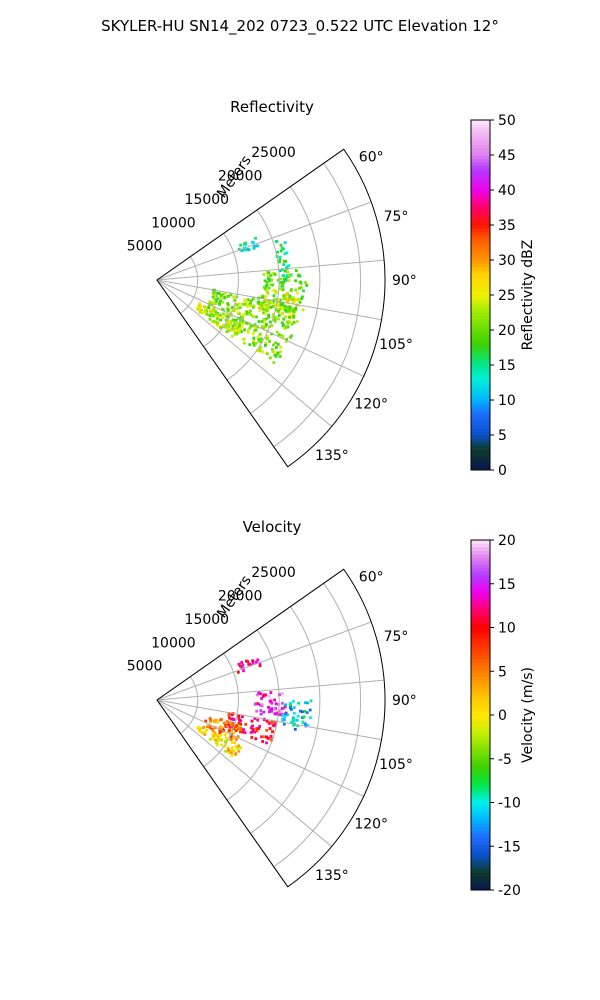 The width and height of the screenshot is (600, 1000). Describe the element at coordinates (332, 456) in the screenshot. I see `azimuth-tick-label: 135°` at that location.